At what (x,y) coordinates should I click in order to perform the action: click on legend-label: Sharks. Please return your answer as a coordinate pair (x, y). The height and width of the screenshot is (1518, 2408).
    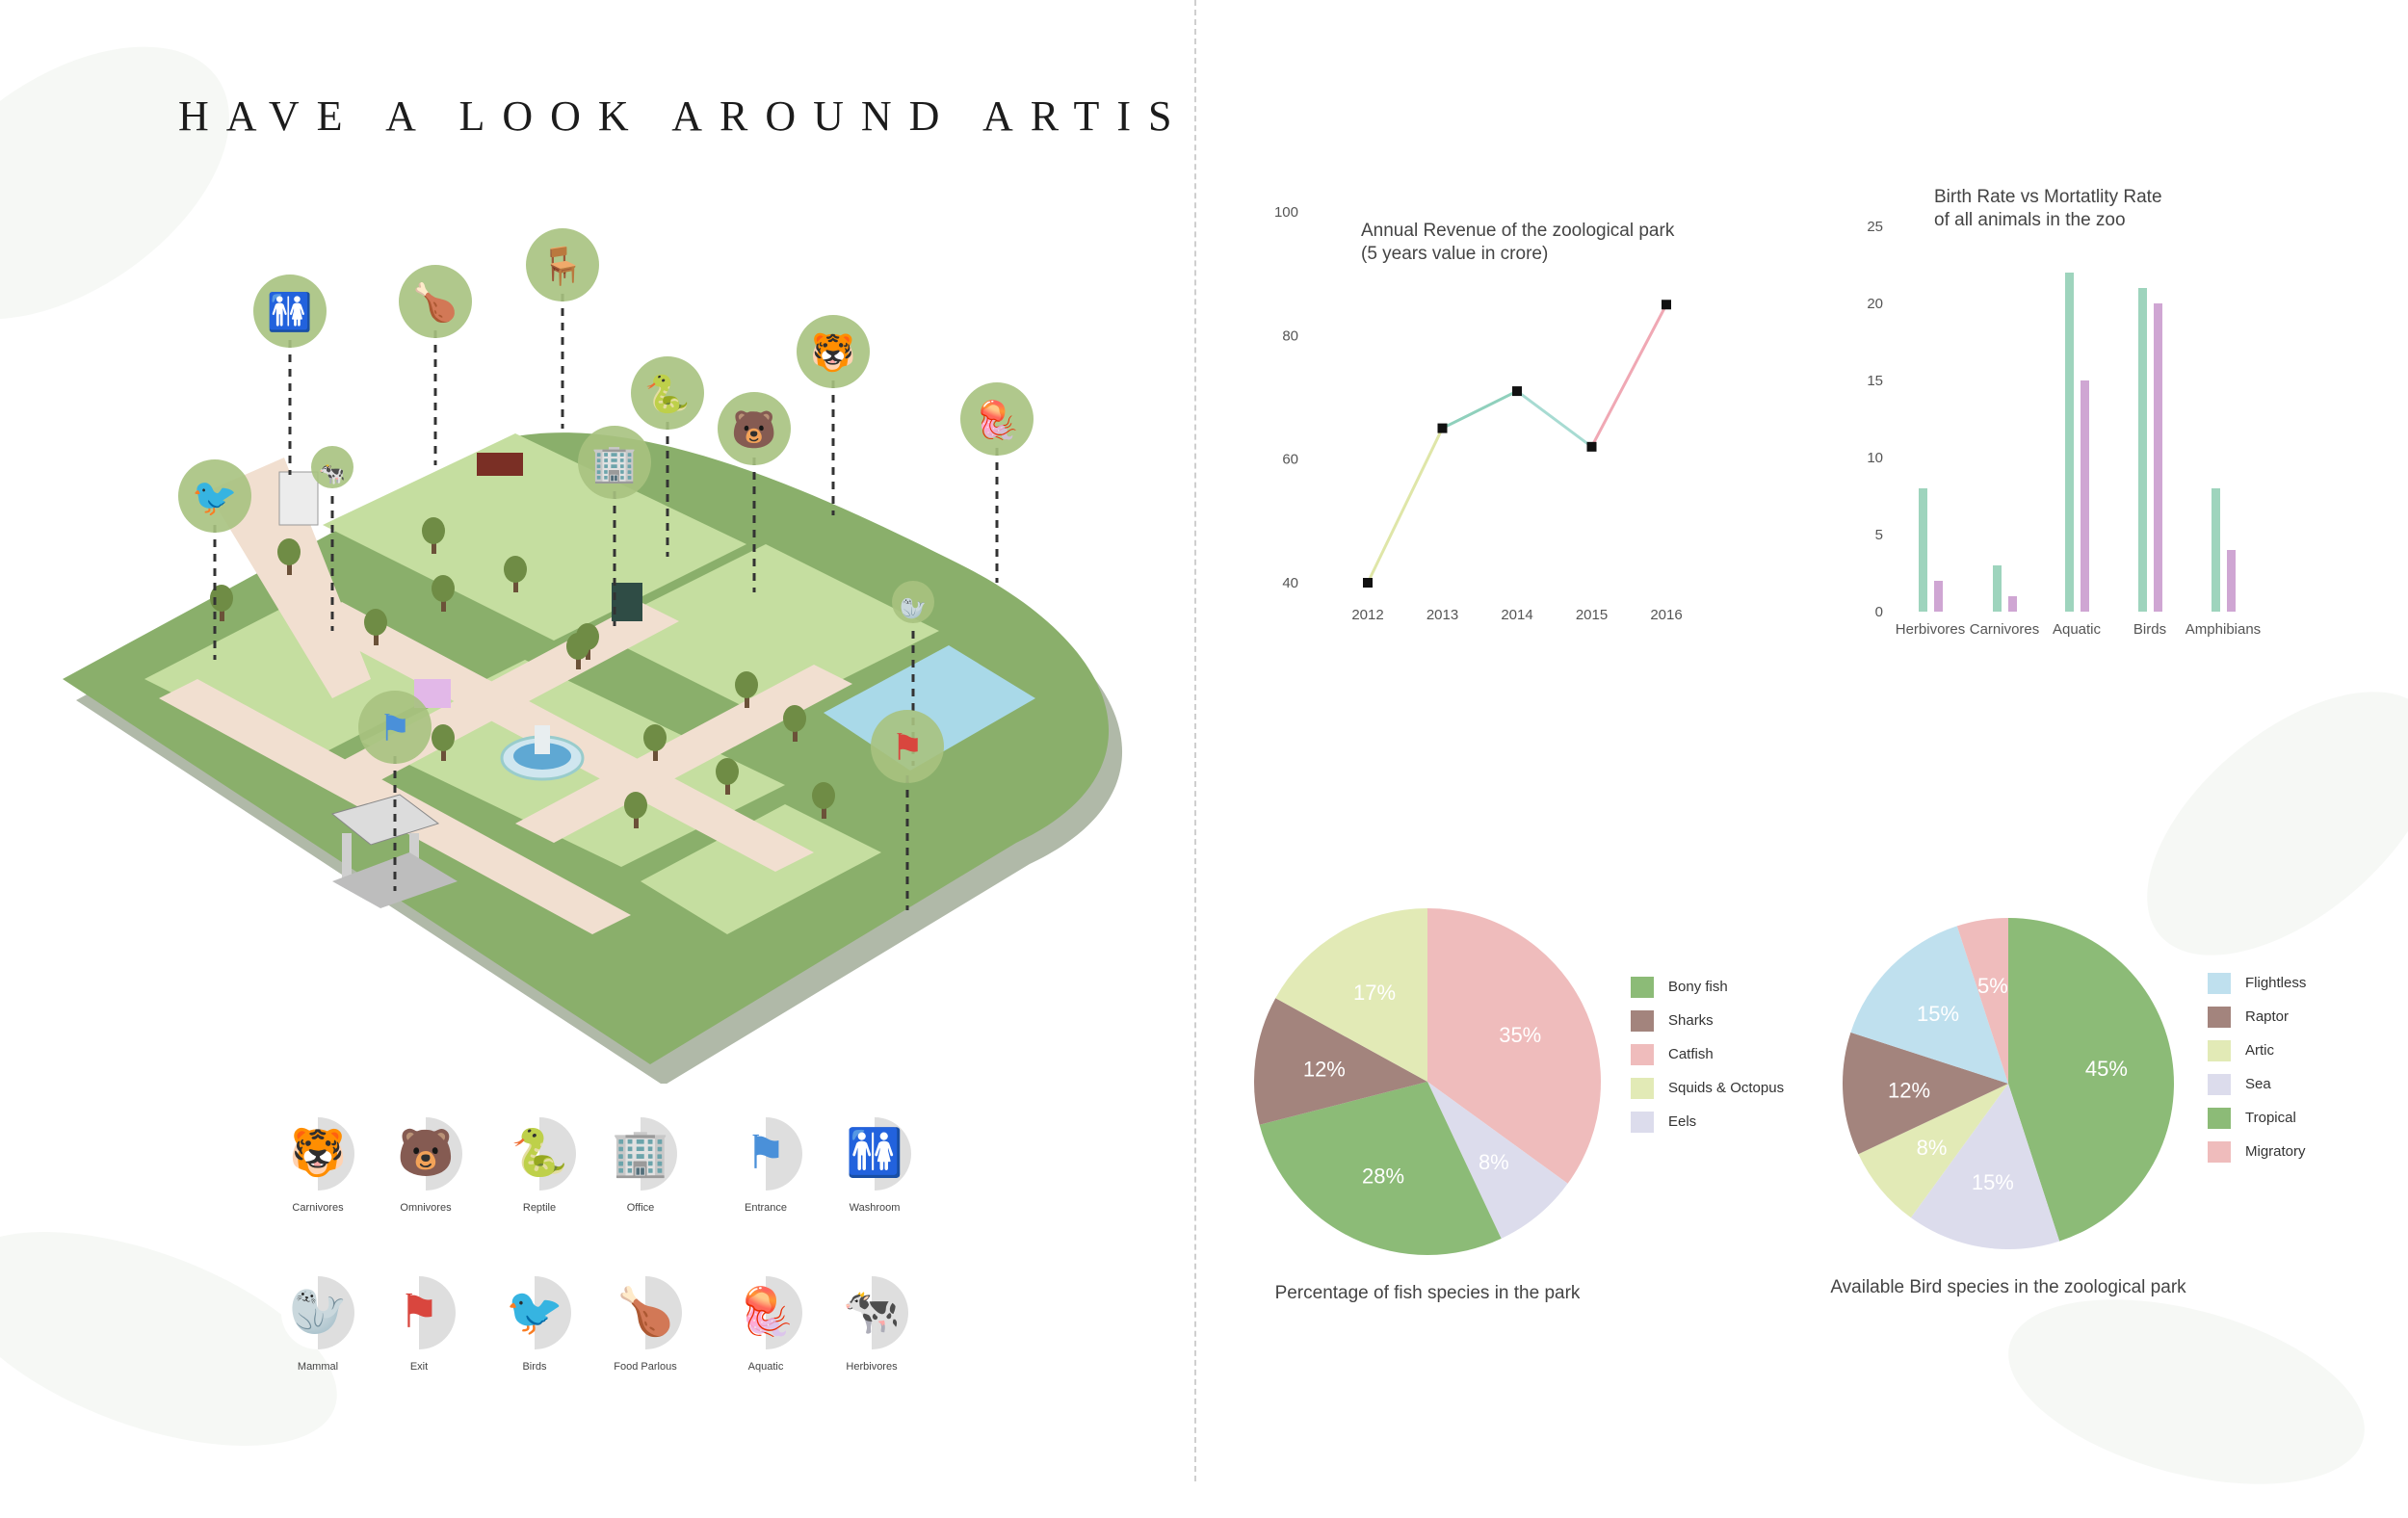
    Looking at the image, I should click on (1691, 1020).